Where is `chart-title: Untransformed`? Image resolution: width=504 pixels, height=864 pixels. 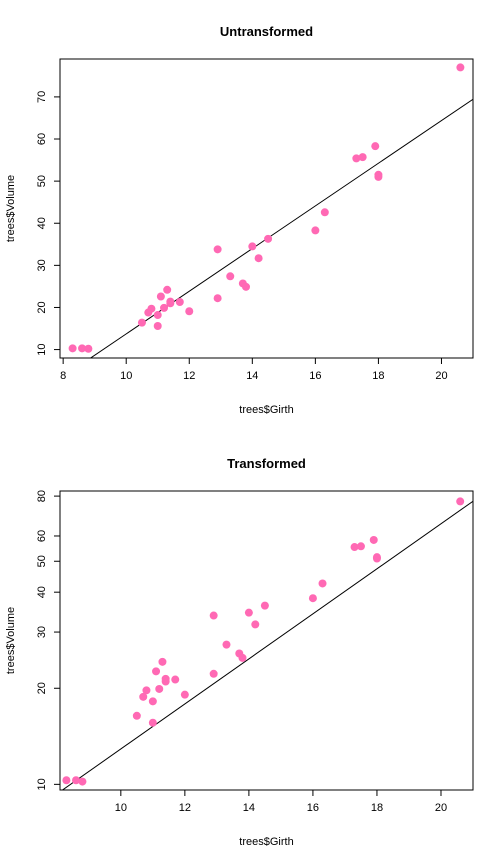 chart-title: Untransformed is located at coordinates (266, 31).